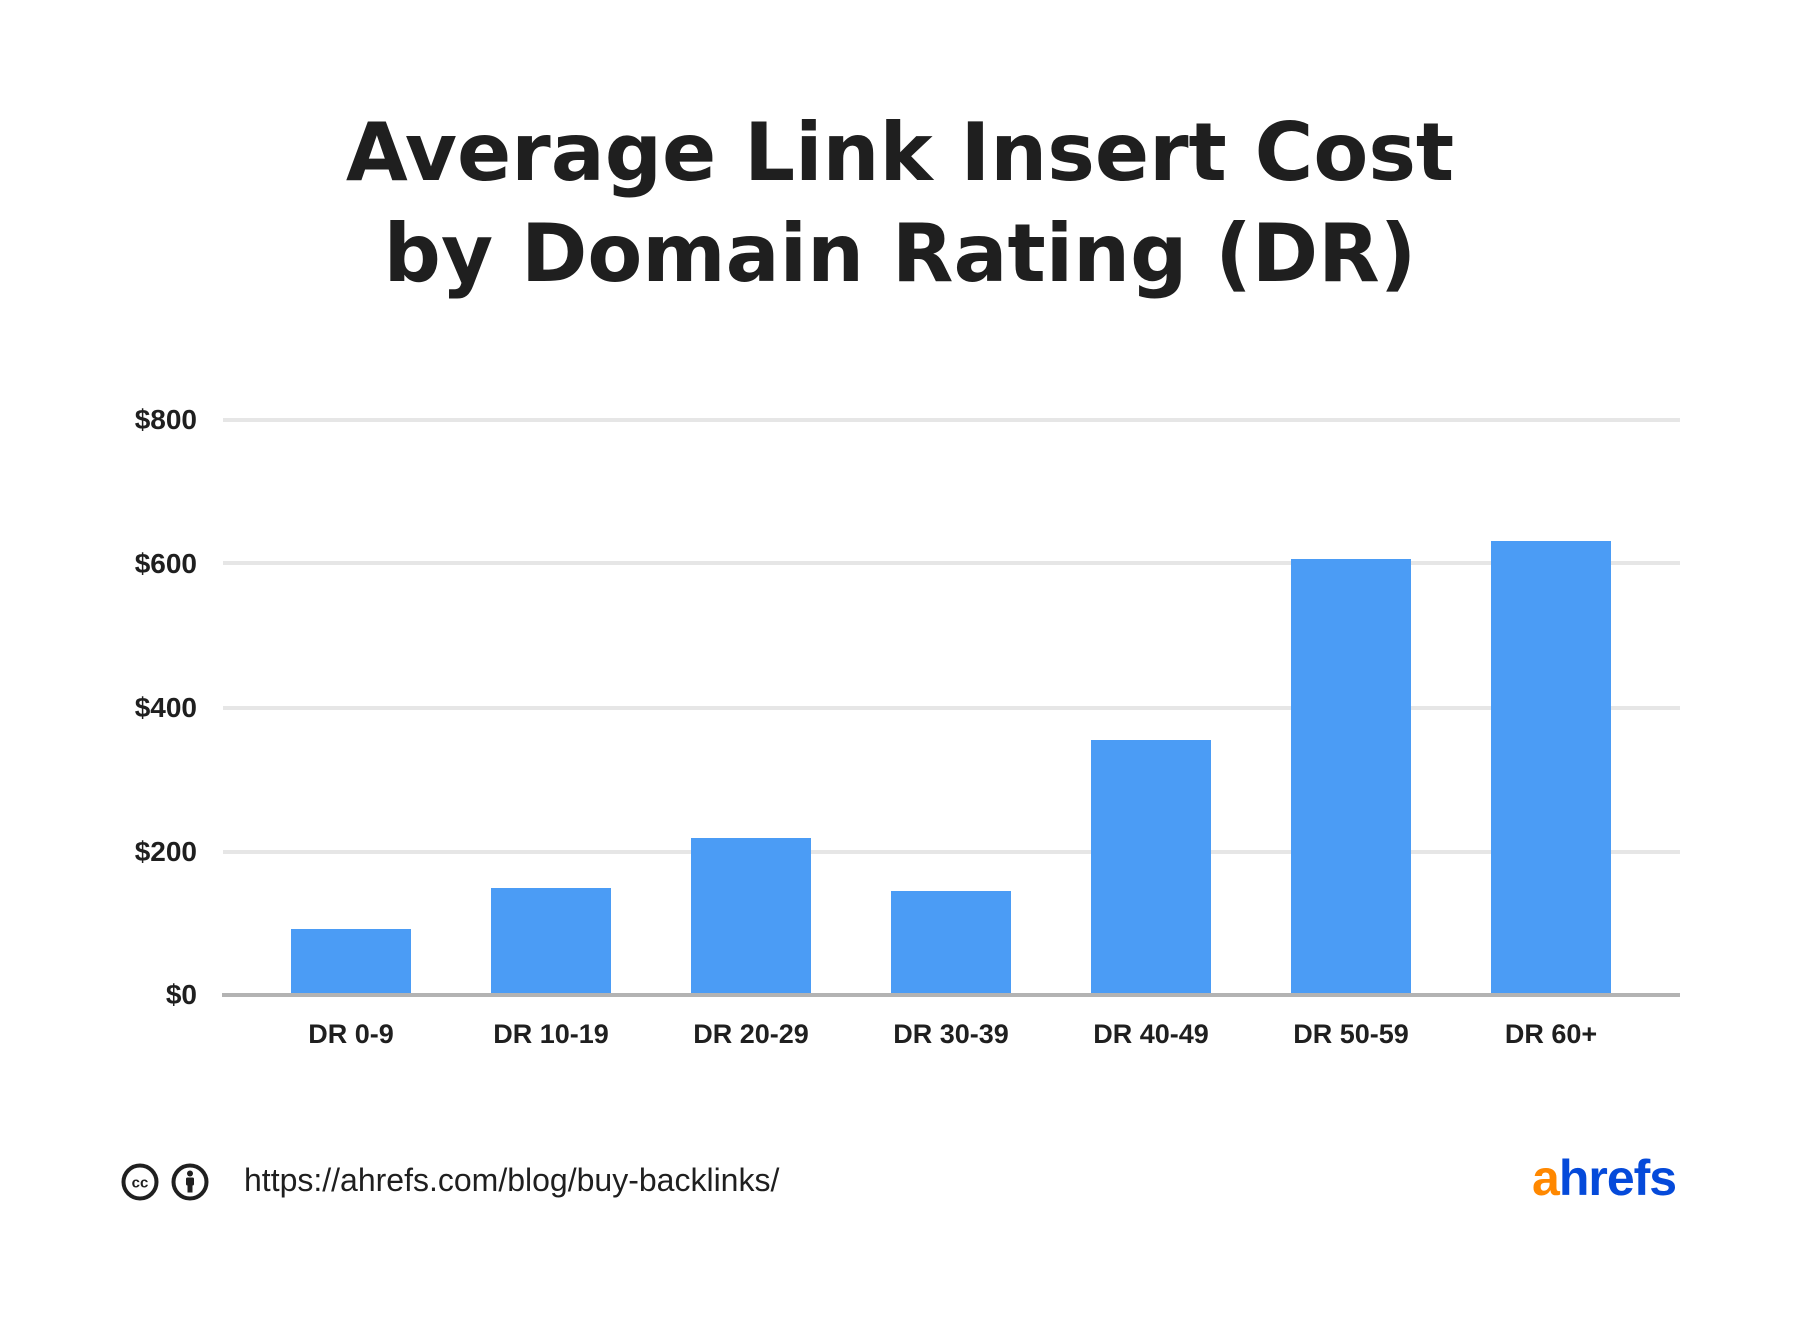  I want to click on attribution-icon, so click(190, 1182).